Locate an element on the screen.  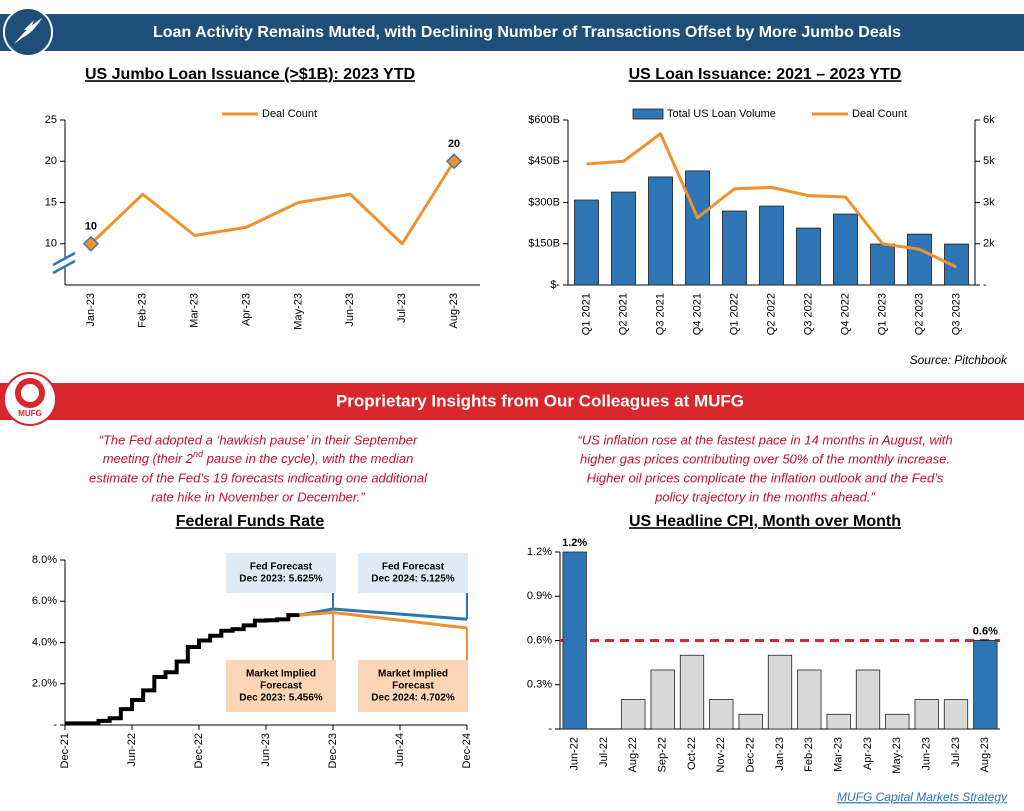
x-tick-label: Q3 2022 is located at coordinates (808, 314).